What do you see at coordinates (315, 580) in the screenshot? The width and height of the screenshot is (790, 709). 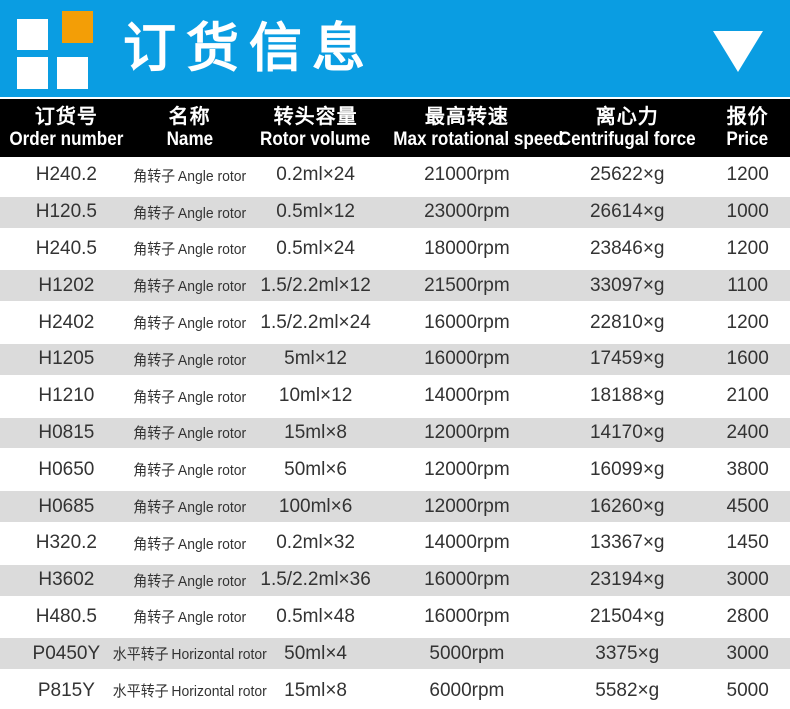 I see `rotor-volume-cell: 1.5/2.2ml×36` at bounding box center [315, 580].